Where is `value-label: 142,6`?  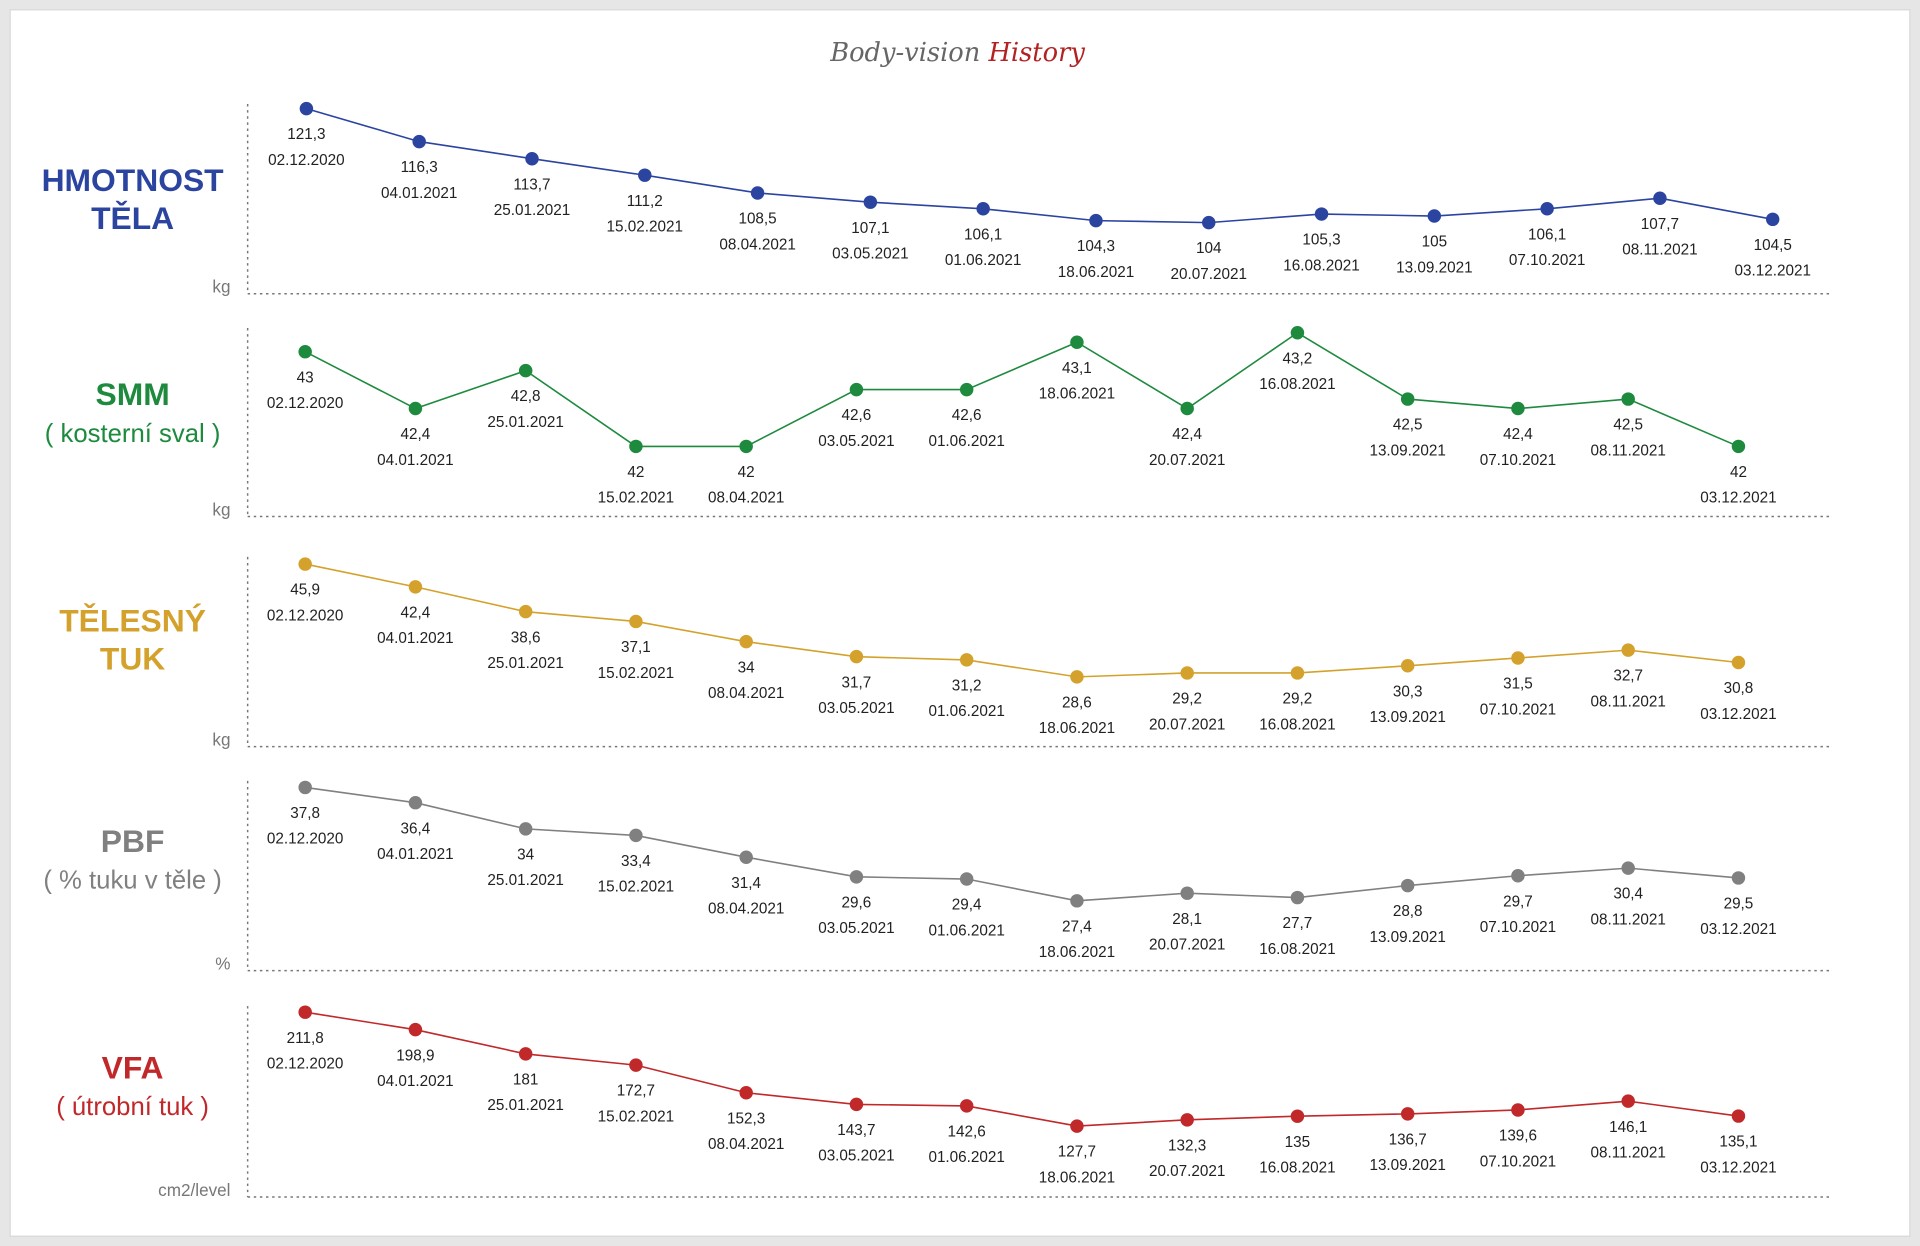
value-label: 142,6 is located at coordinates (967, 1132).